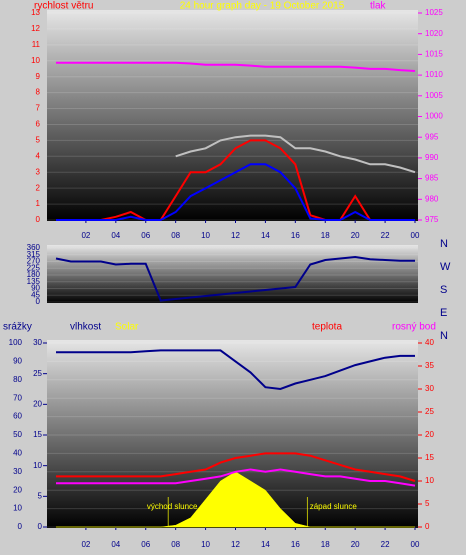 The width and height of the screenshot is (466, 555). Describe the element at coordinates (35, 12) in the screenshot. I see `y-tick-label: 13` at that location.